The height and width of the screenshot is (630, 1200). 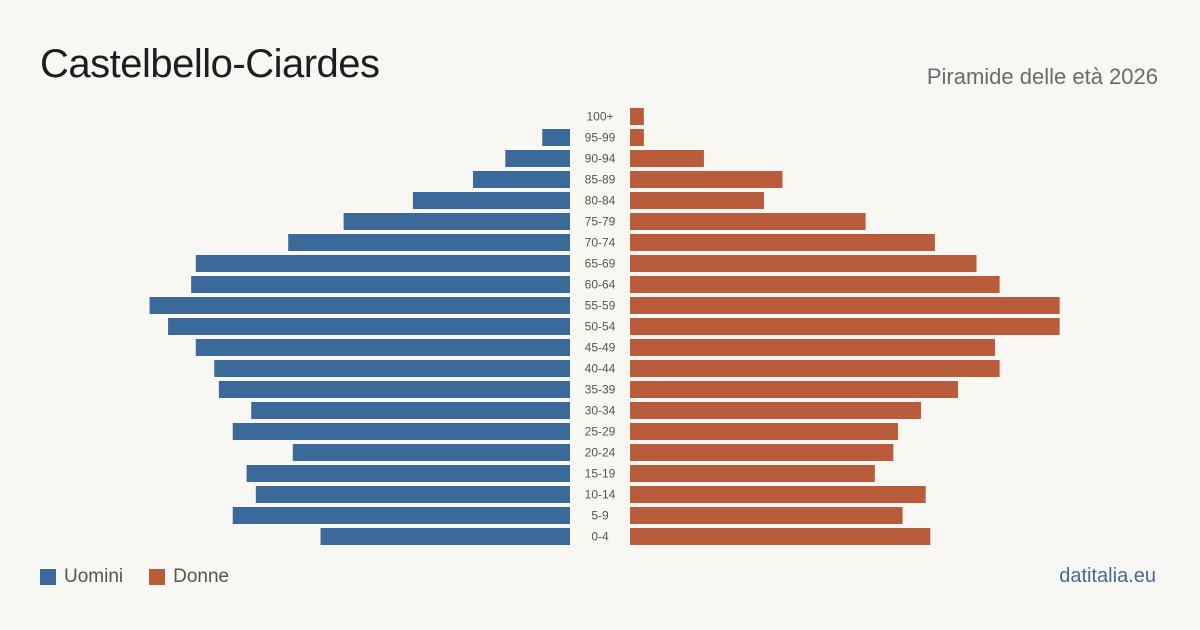 I want to click on age-label-30-34: 30-34, so click(x=600, y=411).